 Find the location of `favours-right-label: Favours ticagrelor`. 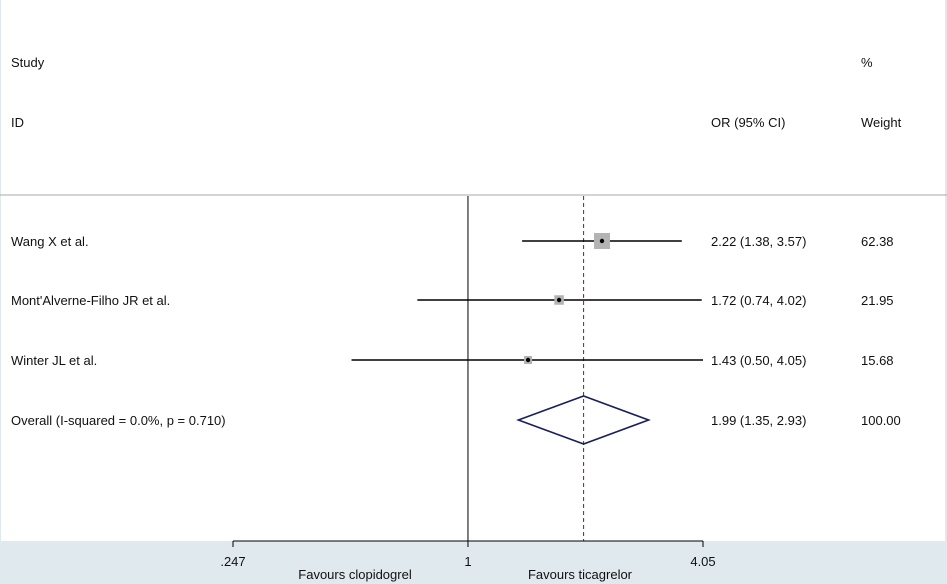

favours-right-label: Favours ticagrelor is located at coordinates (580, 574).